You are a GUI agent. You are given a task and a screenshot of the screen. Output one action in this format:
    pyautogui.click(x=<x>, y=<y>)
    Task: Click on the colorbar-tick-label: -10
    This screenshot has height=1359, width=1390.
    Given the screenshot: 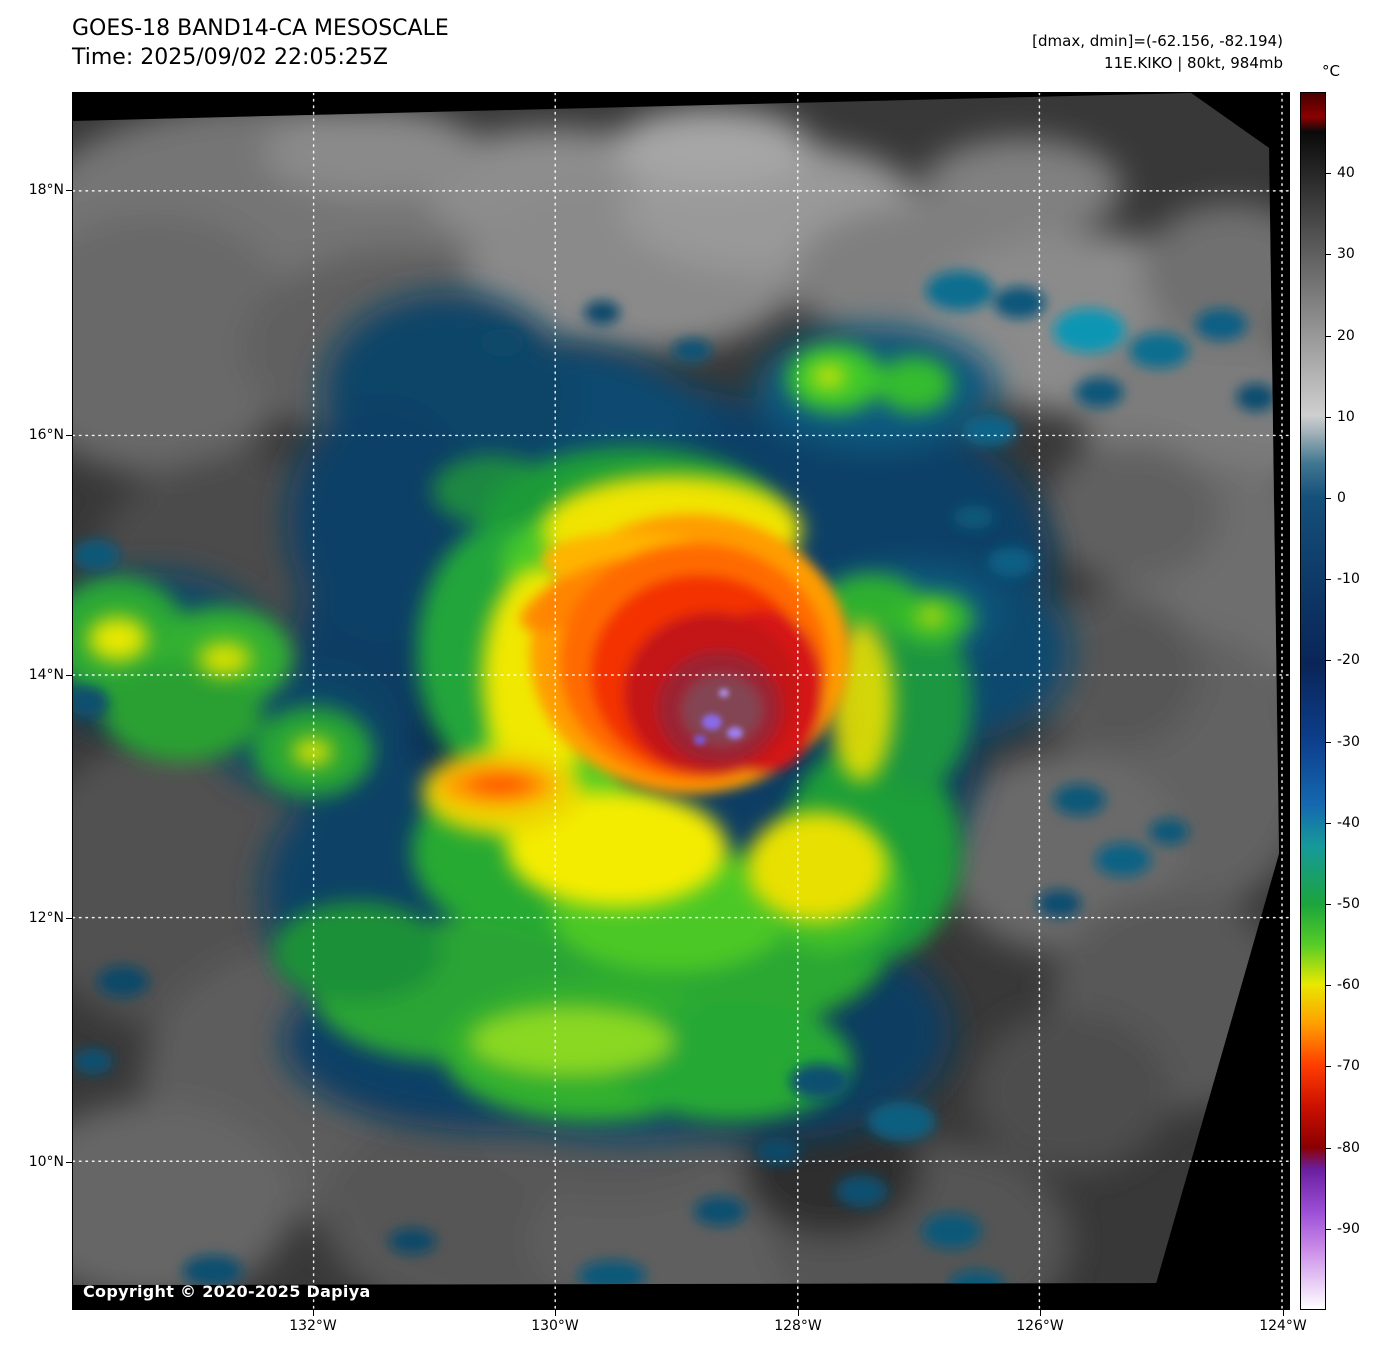 What is the action you would take?
    pyautogui.click(x=1348, y=579)
    